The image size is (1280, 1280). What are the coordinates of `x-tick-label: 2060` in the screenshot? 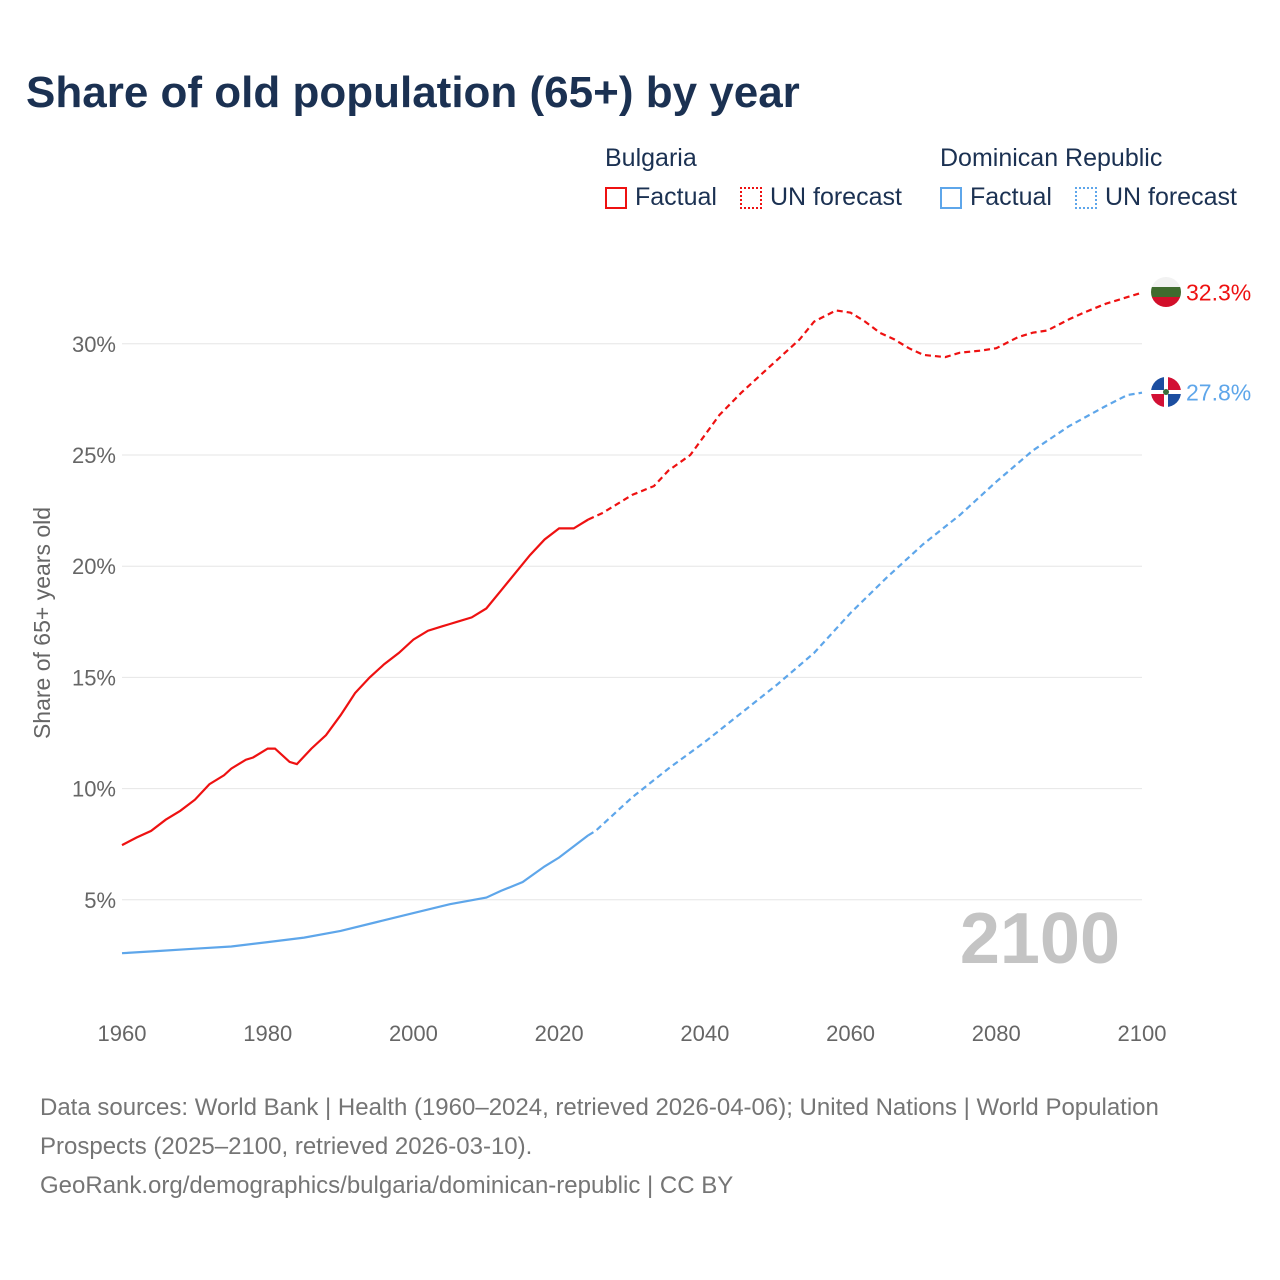 It's located at (850, 1033).